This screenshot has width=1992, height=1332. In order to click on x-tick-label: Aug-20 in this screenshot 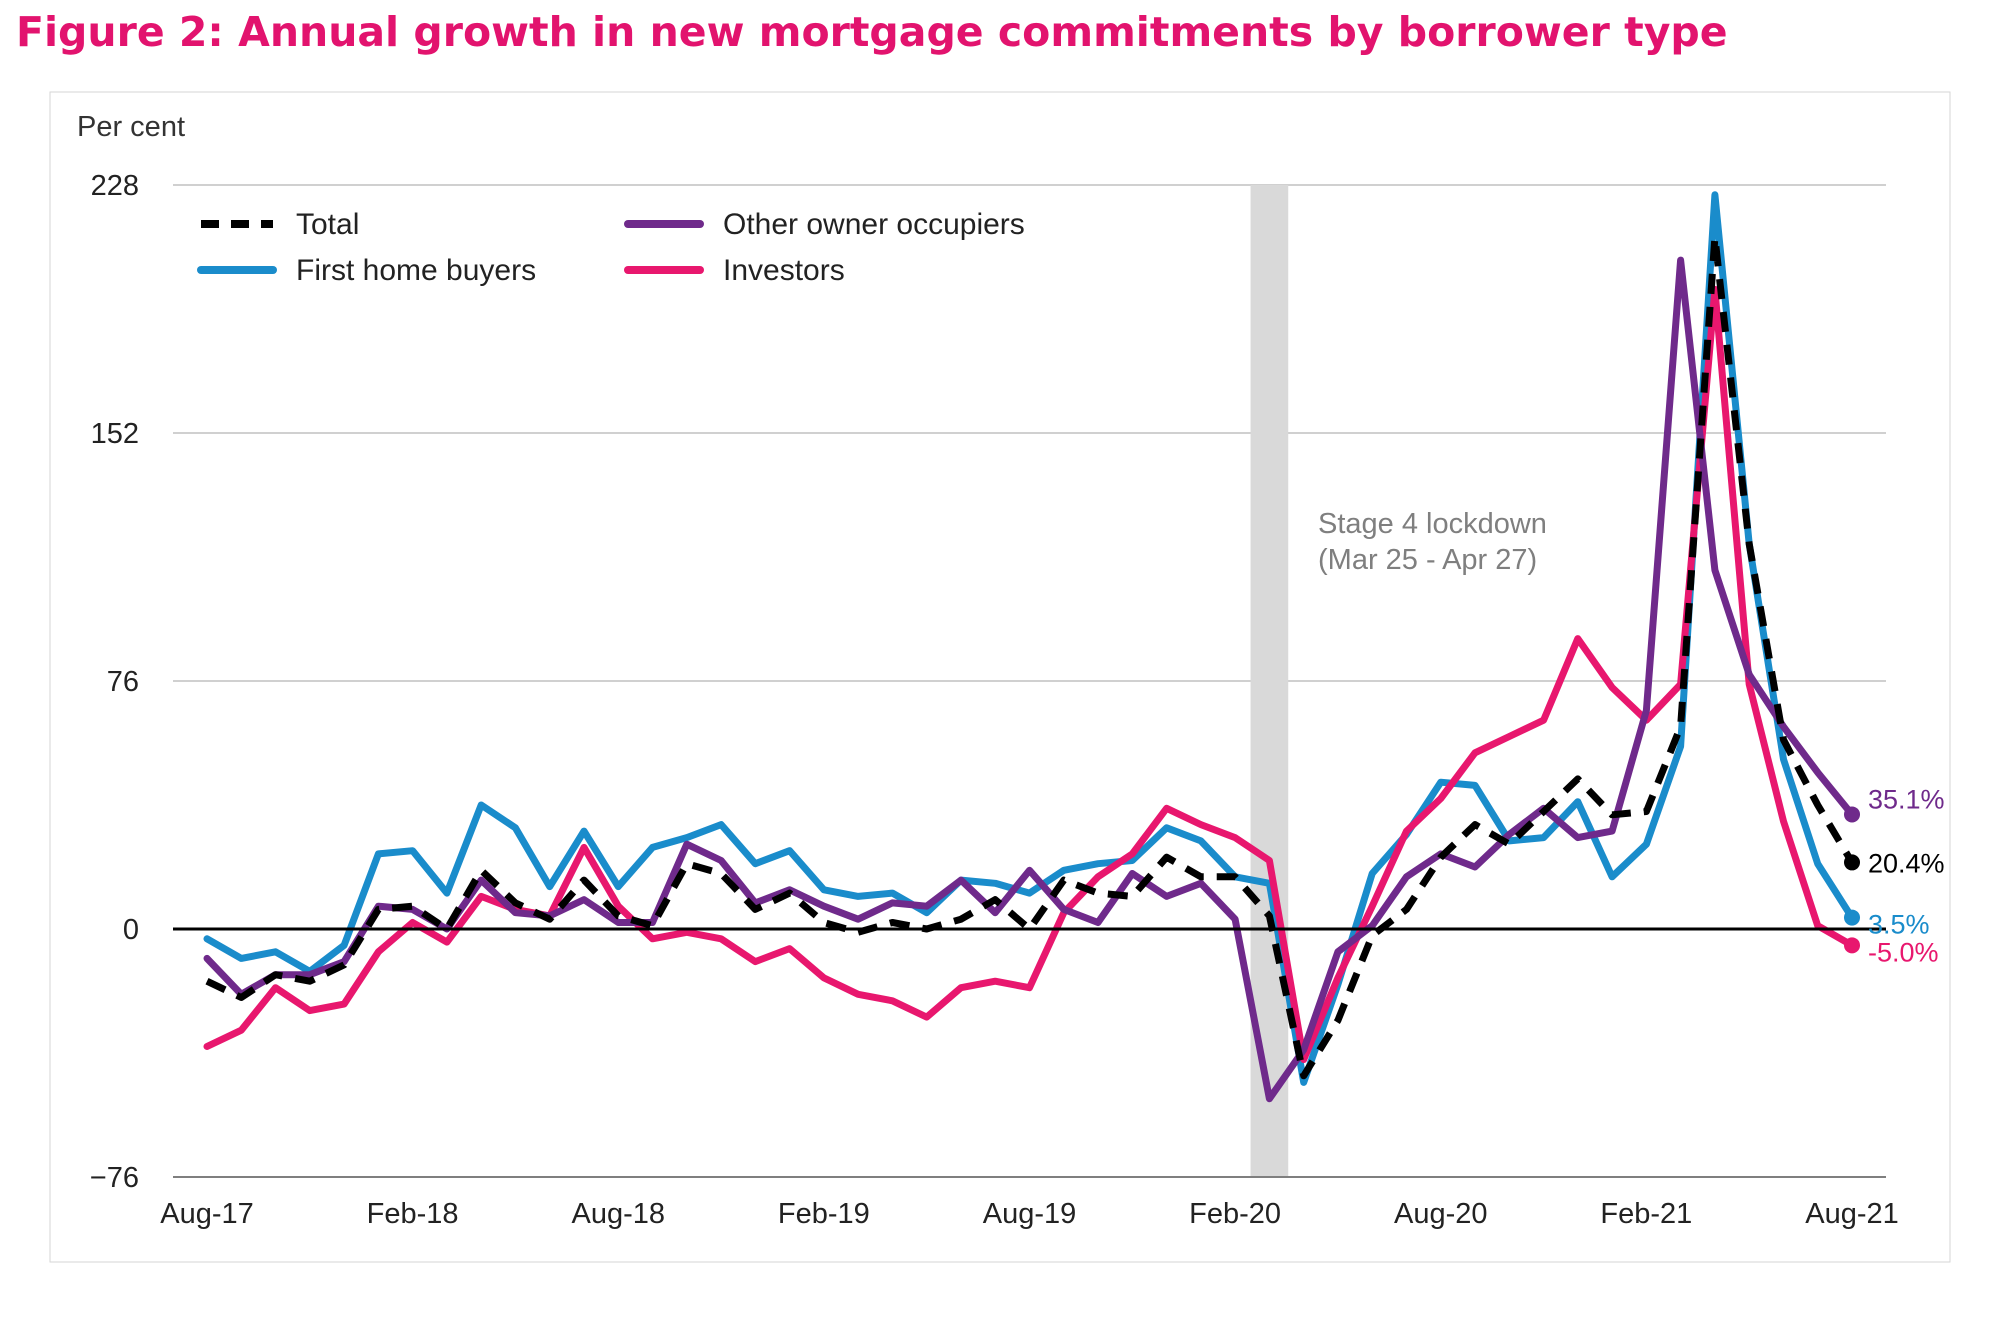, I will do `click(1441, 1214)`.